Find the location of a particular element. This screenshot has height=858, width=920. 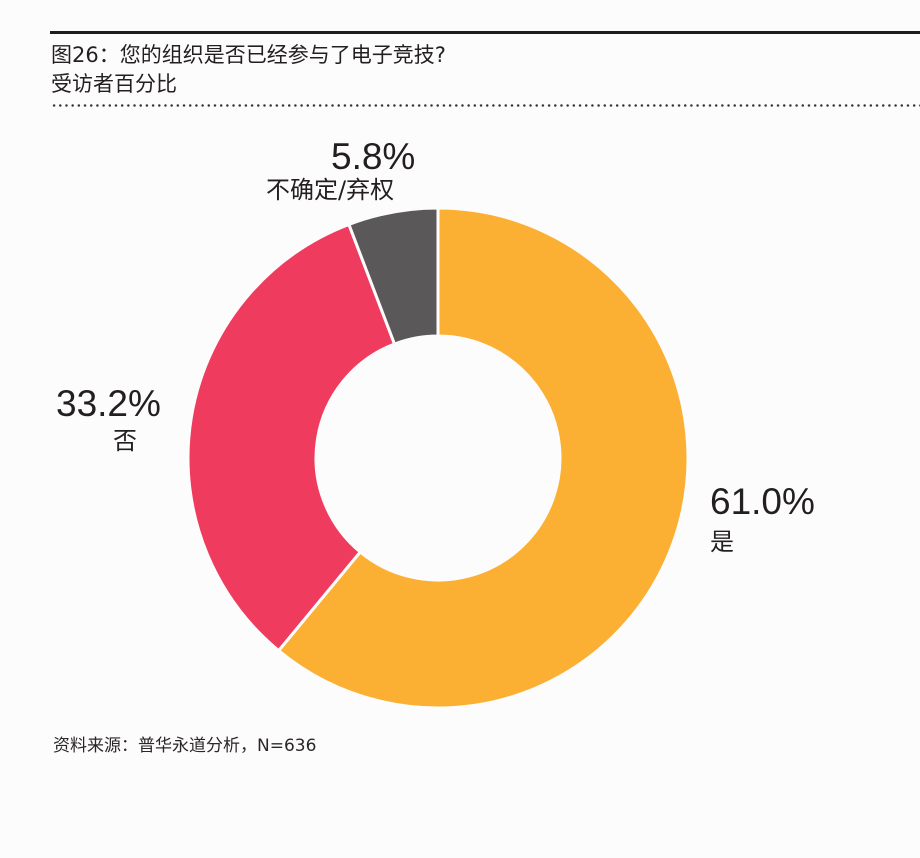

label-yes-category: 是 is located at coordinates (722, 542).